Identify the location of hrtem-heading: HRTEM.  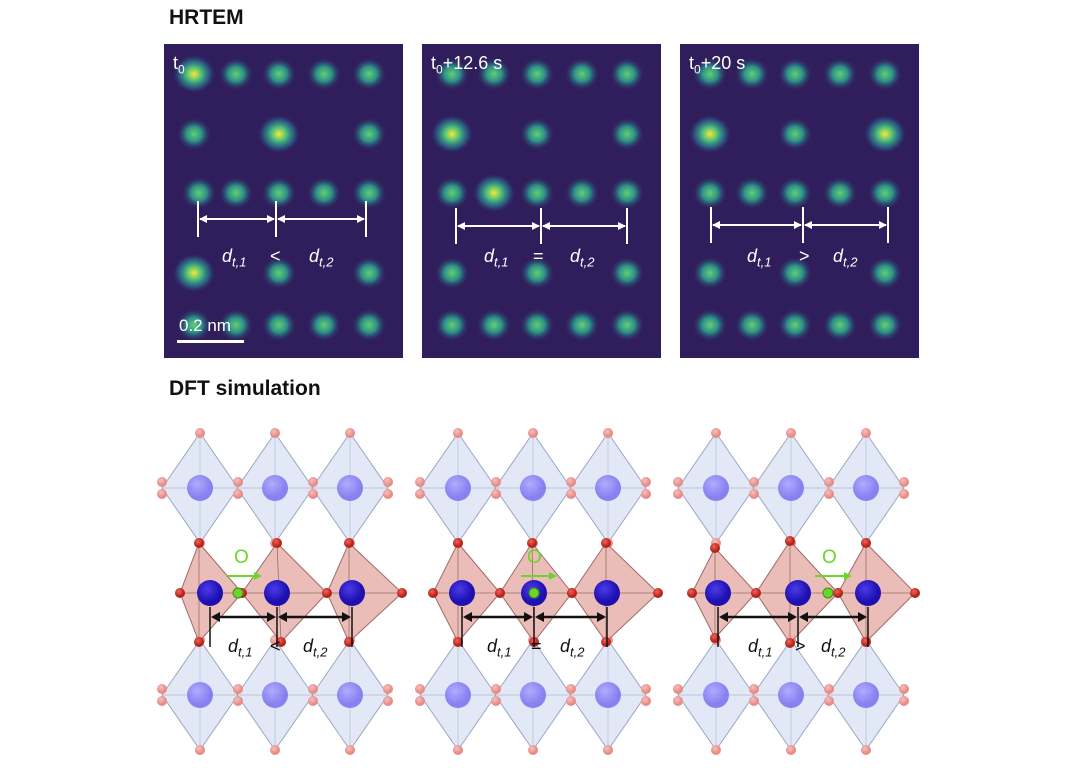
(206, 17).